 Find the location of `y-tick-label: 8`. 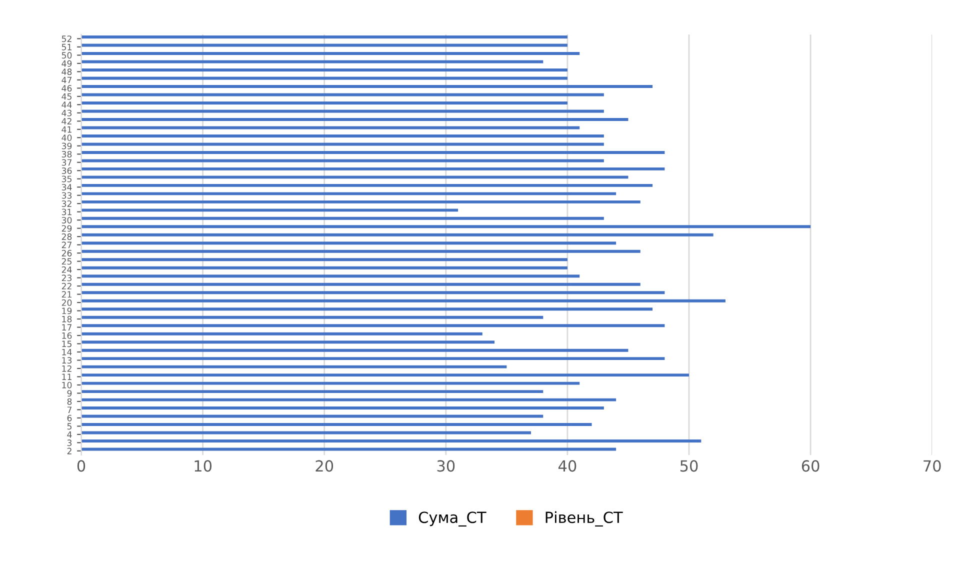

y-tick-label: 8 is located at coordinates (69, 401).